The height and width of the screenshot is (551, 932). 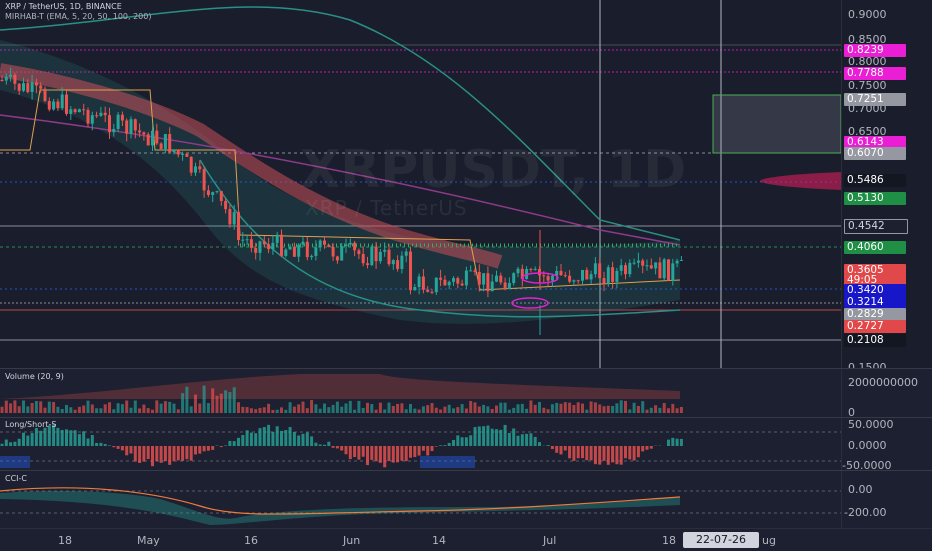 What do you see at coordinates (886, 393) in the screenshot?
I see `volume-axis: 2000000000 0` at bounding box center [886, 393].